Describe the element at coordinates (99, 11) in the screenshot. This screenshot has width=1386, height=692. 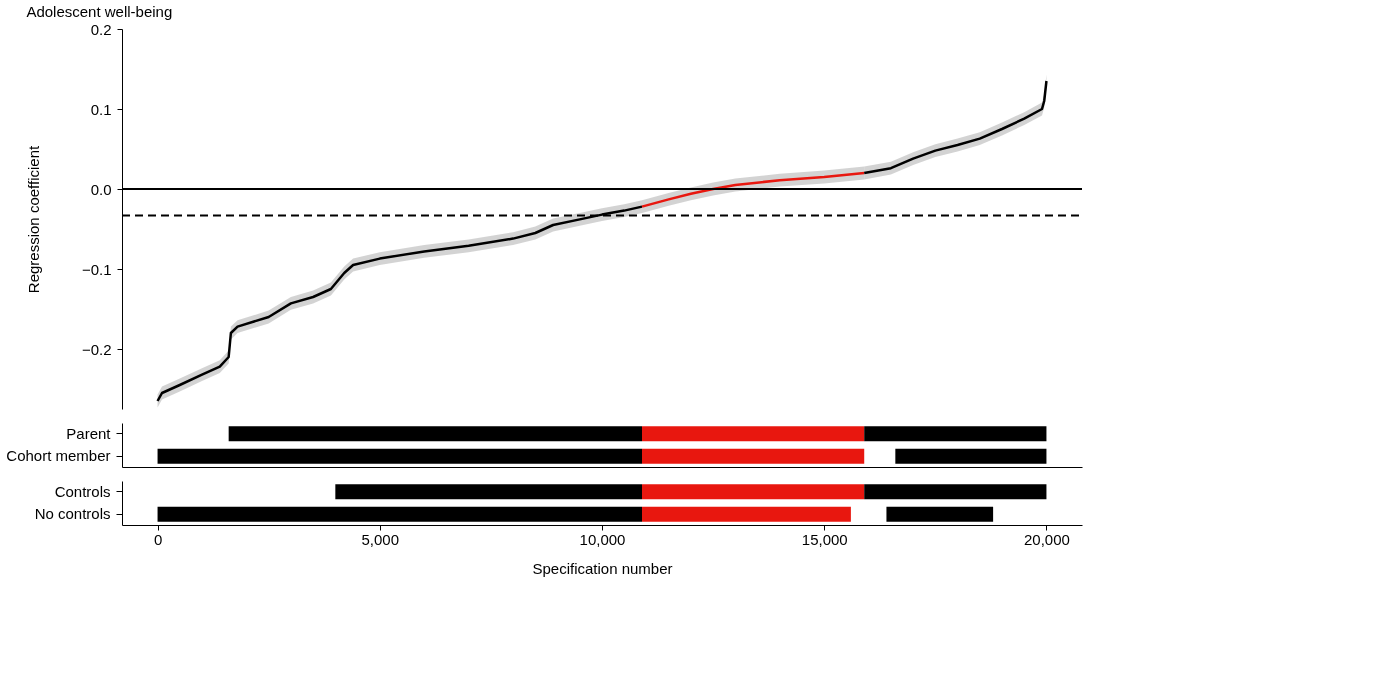
I see `chart-title: Adolescent well-being` at that location.